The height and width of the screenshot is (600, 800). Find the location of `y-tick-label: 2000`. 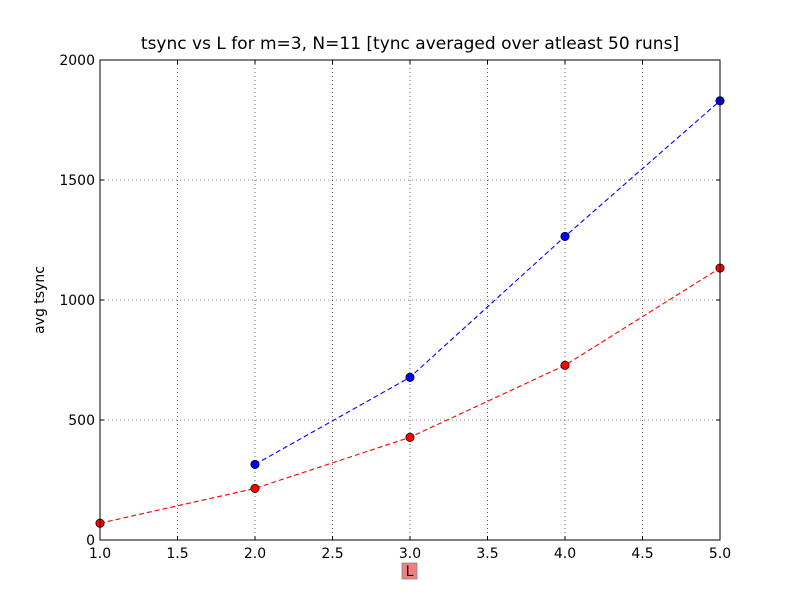

y-tick-label: 2000 is located at coordinates (77, 61).